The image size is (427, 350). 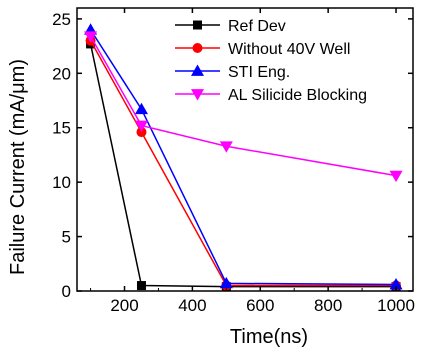 What do you see at coordinates (269, 337) in the screenshot?
I see `x-axis-title: Time(ns)` at bounding box center [269, 337].